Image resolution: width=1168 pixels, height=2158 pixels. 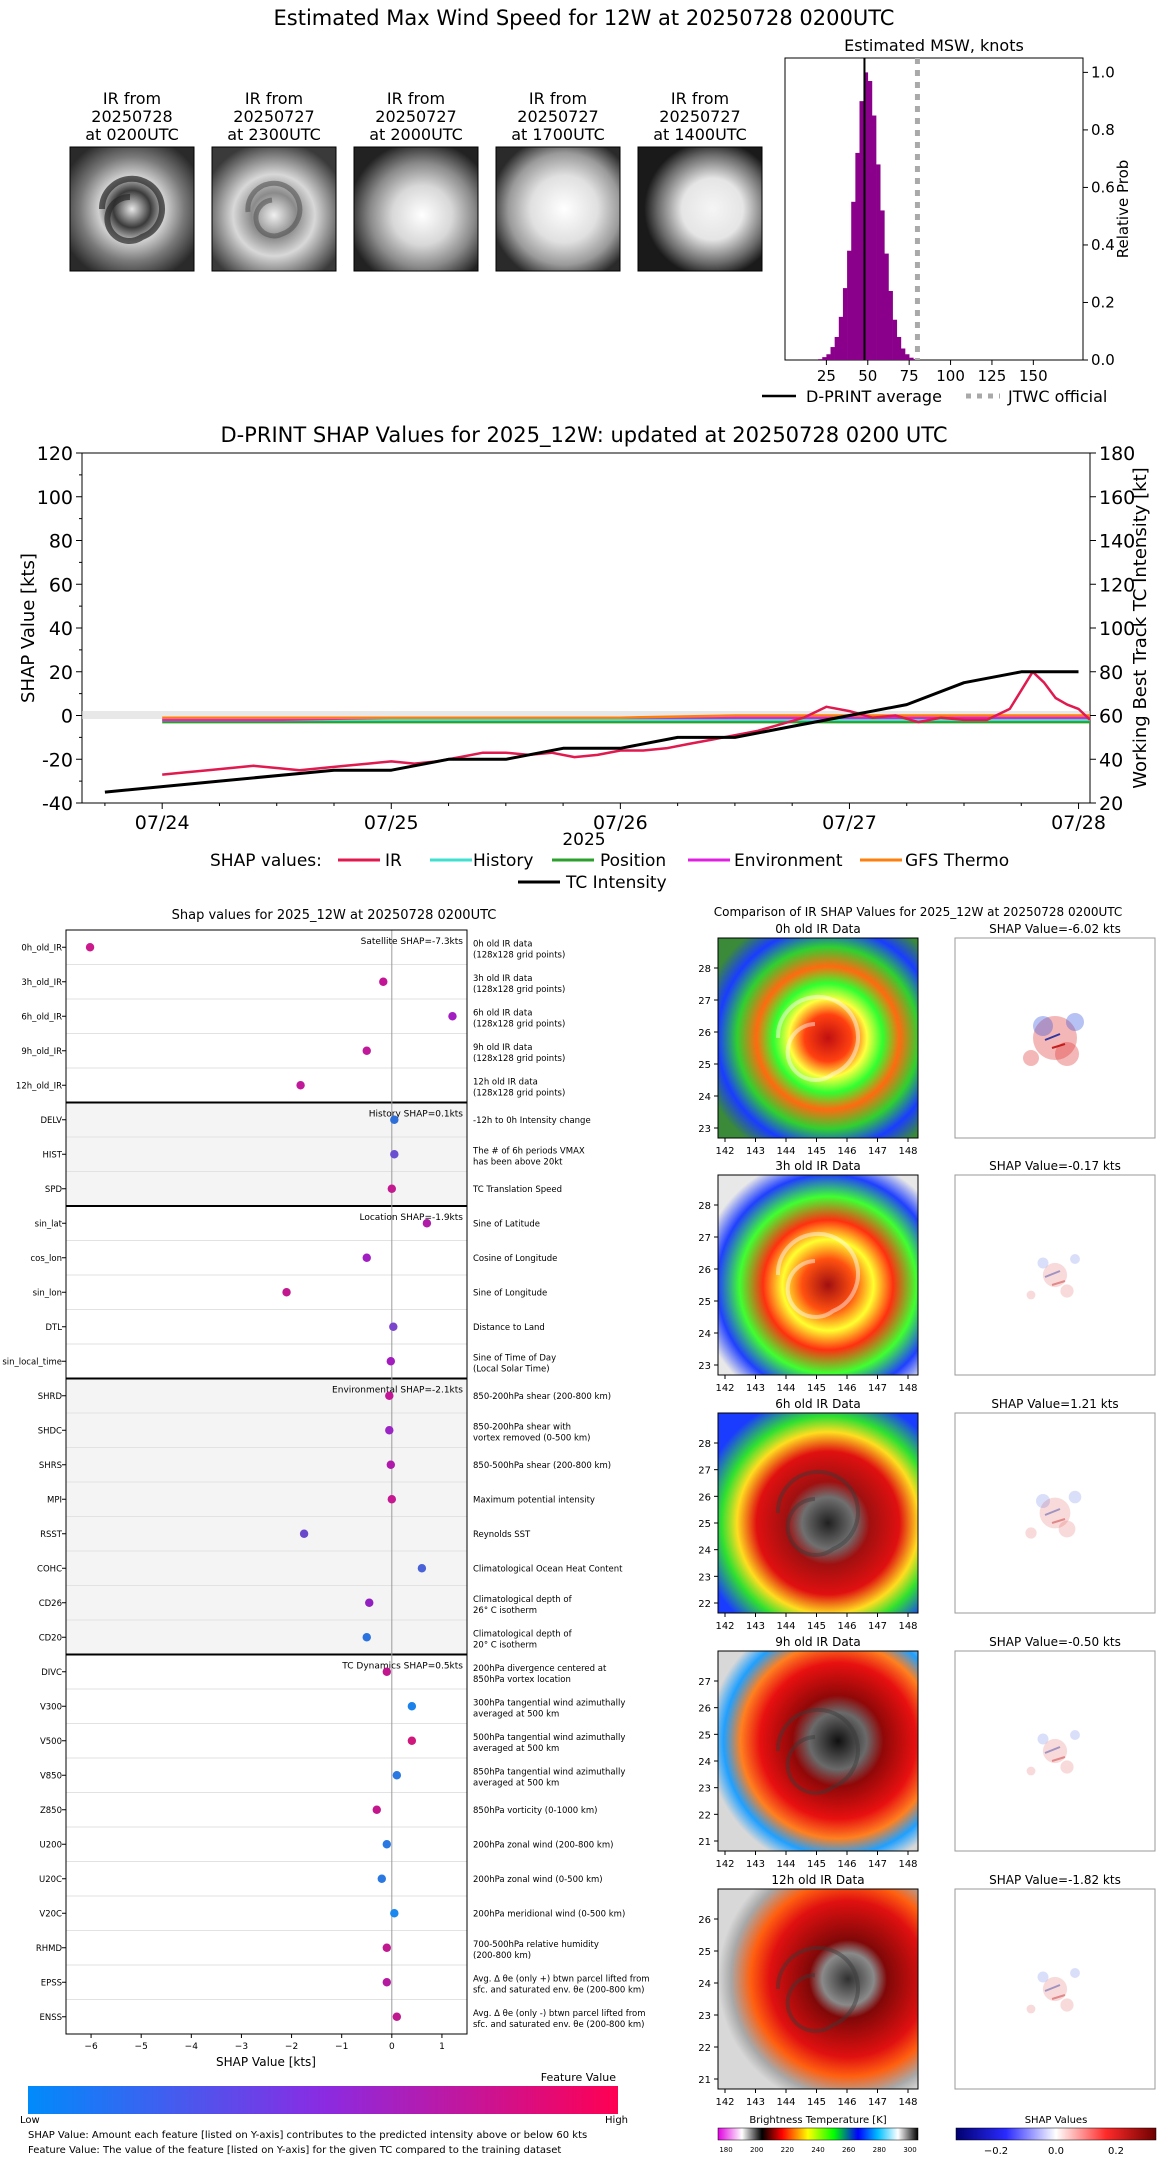 What do you see at coordinates (91, 2047) in the screenshot?
I see `x-tick-label: −6` at bounding box center [91, 2047].